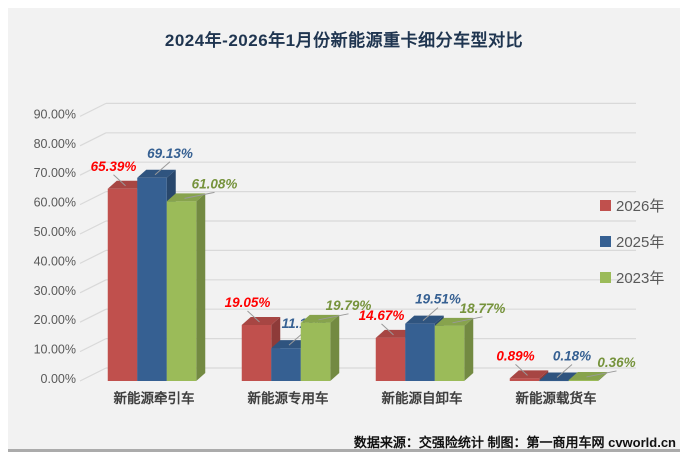  I want to click on legend: 2026年 2025年 2023年, so click(640, 248).